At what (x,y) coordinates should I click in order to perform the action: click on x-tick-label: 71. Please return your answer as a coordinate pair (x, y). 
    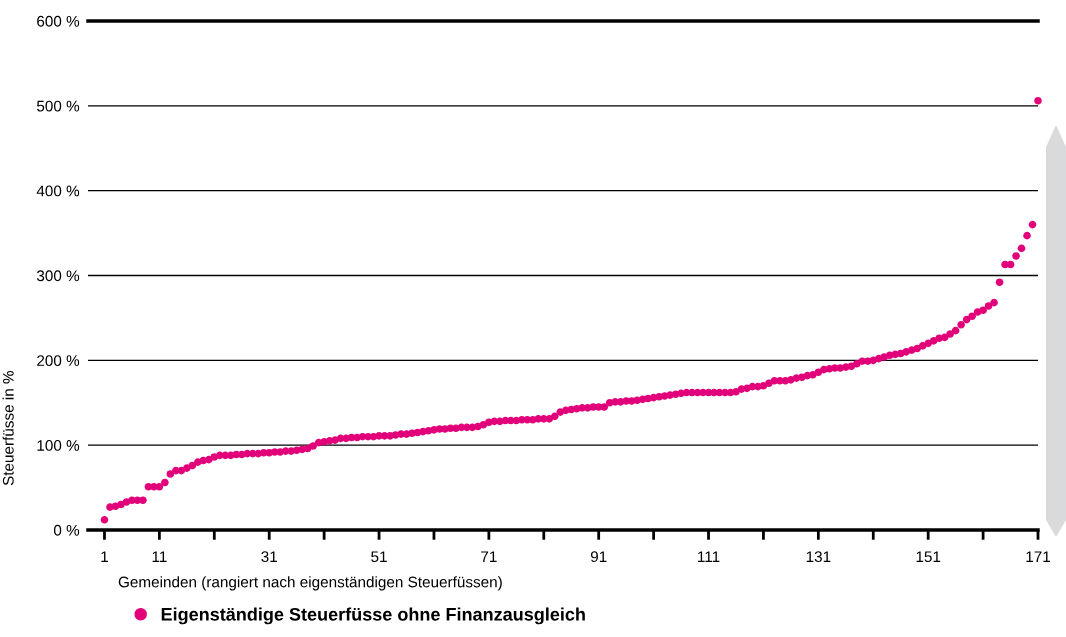
    Looking at the image, I should click on (489, 556).